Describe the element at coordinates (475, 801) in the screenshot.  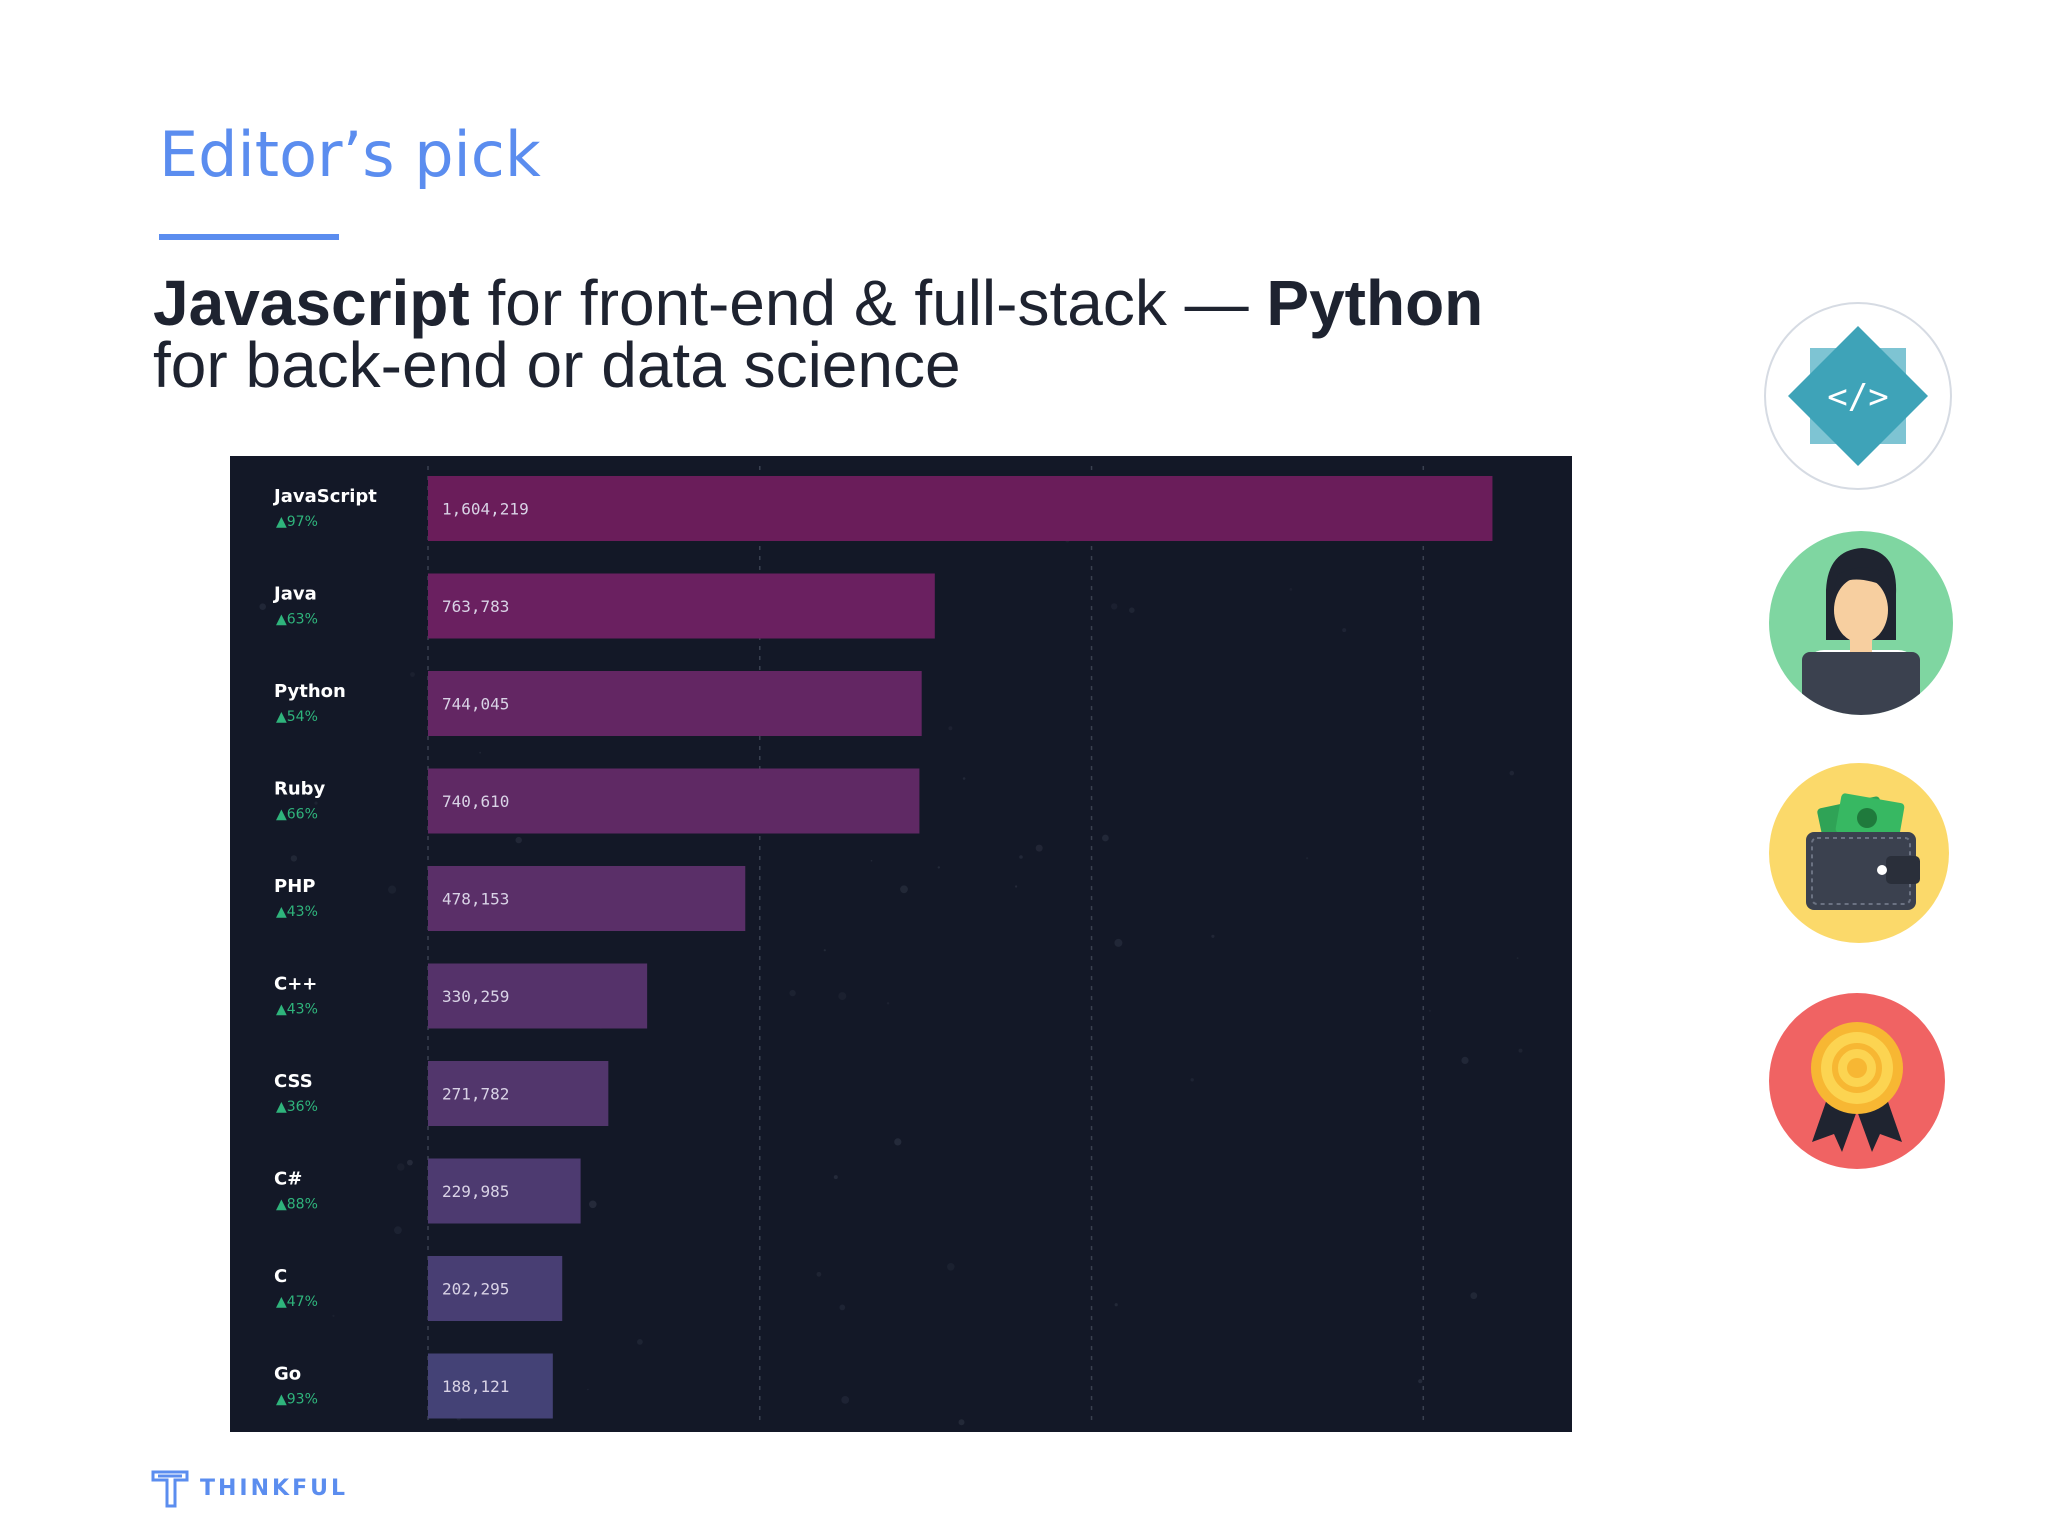
I see `bar-value-label: 740,610` at that location.